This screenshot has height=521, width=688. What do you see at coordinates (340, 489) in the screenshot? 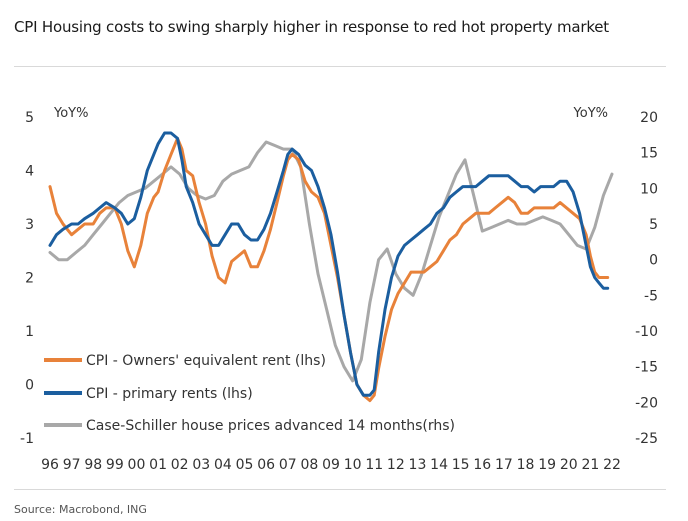
I see `bottom-divider` at bounding box center [340, 489].